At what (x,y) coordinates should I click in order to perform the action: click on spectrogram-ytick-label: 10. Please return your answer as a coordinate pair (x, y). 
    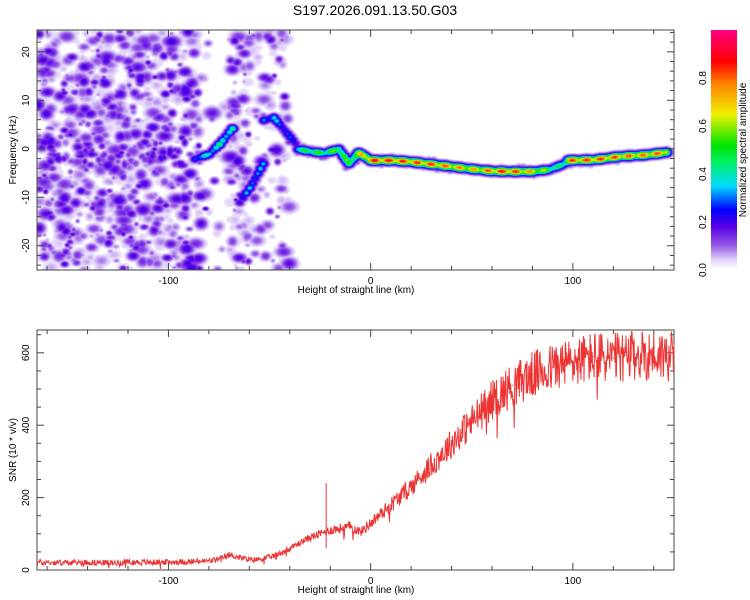
    Looking at the image, I should click on (26, 100).